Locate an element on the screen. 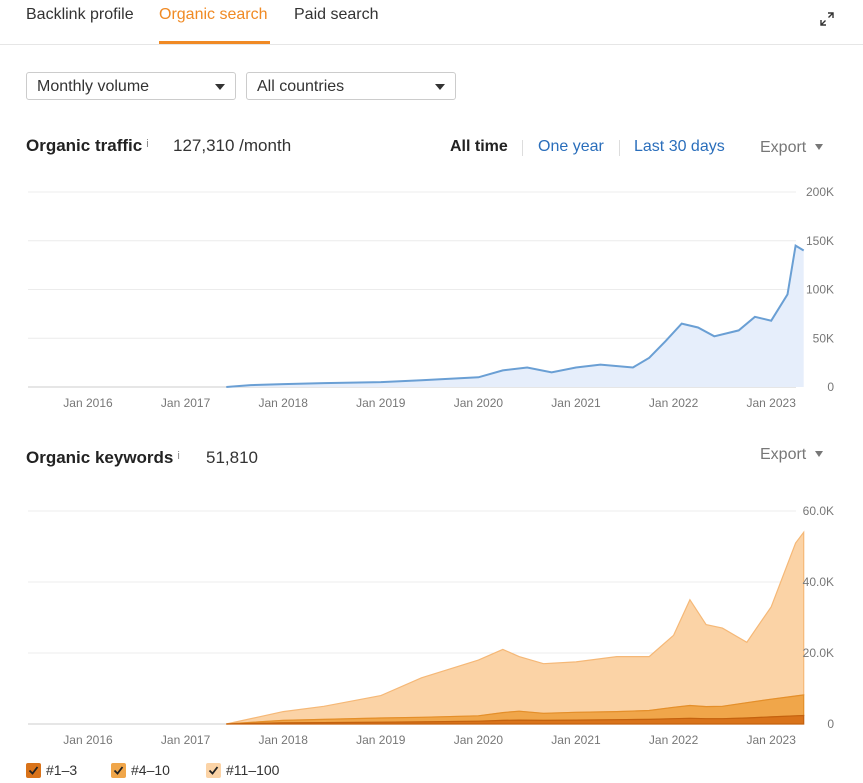 The image size is (863, 783). traffic-export-button: Export is located at coordinates (792, 148).